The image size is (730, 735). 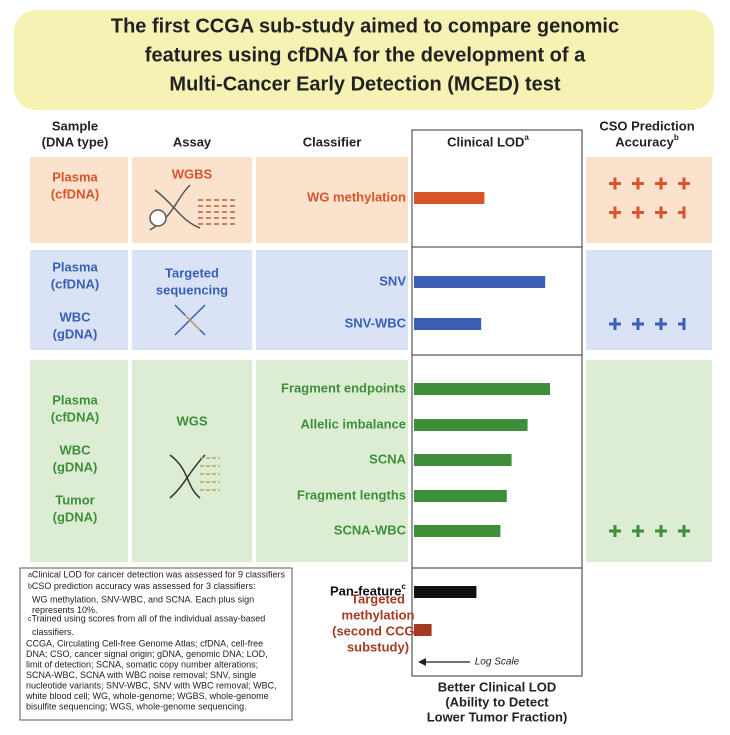 What do you see at coordinates (387, 458) in the screenshot?
I see `classifier-label: SCNA` at bounding box center [387, 458].